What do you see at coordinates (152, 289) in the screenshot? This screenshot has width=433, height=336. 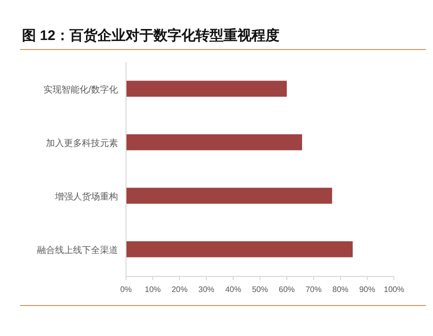 I see `x-tick-label: 10%` at bounding box center [152, 289].